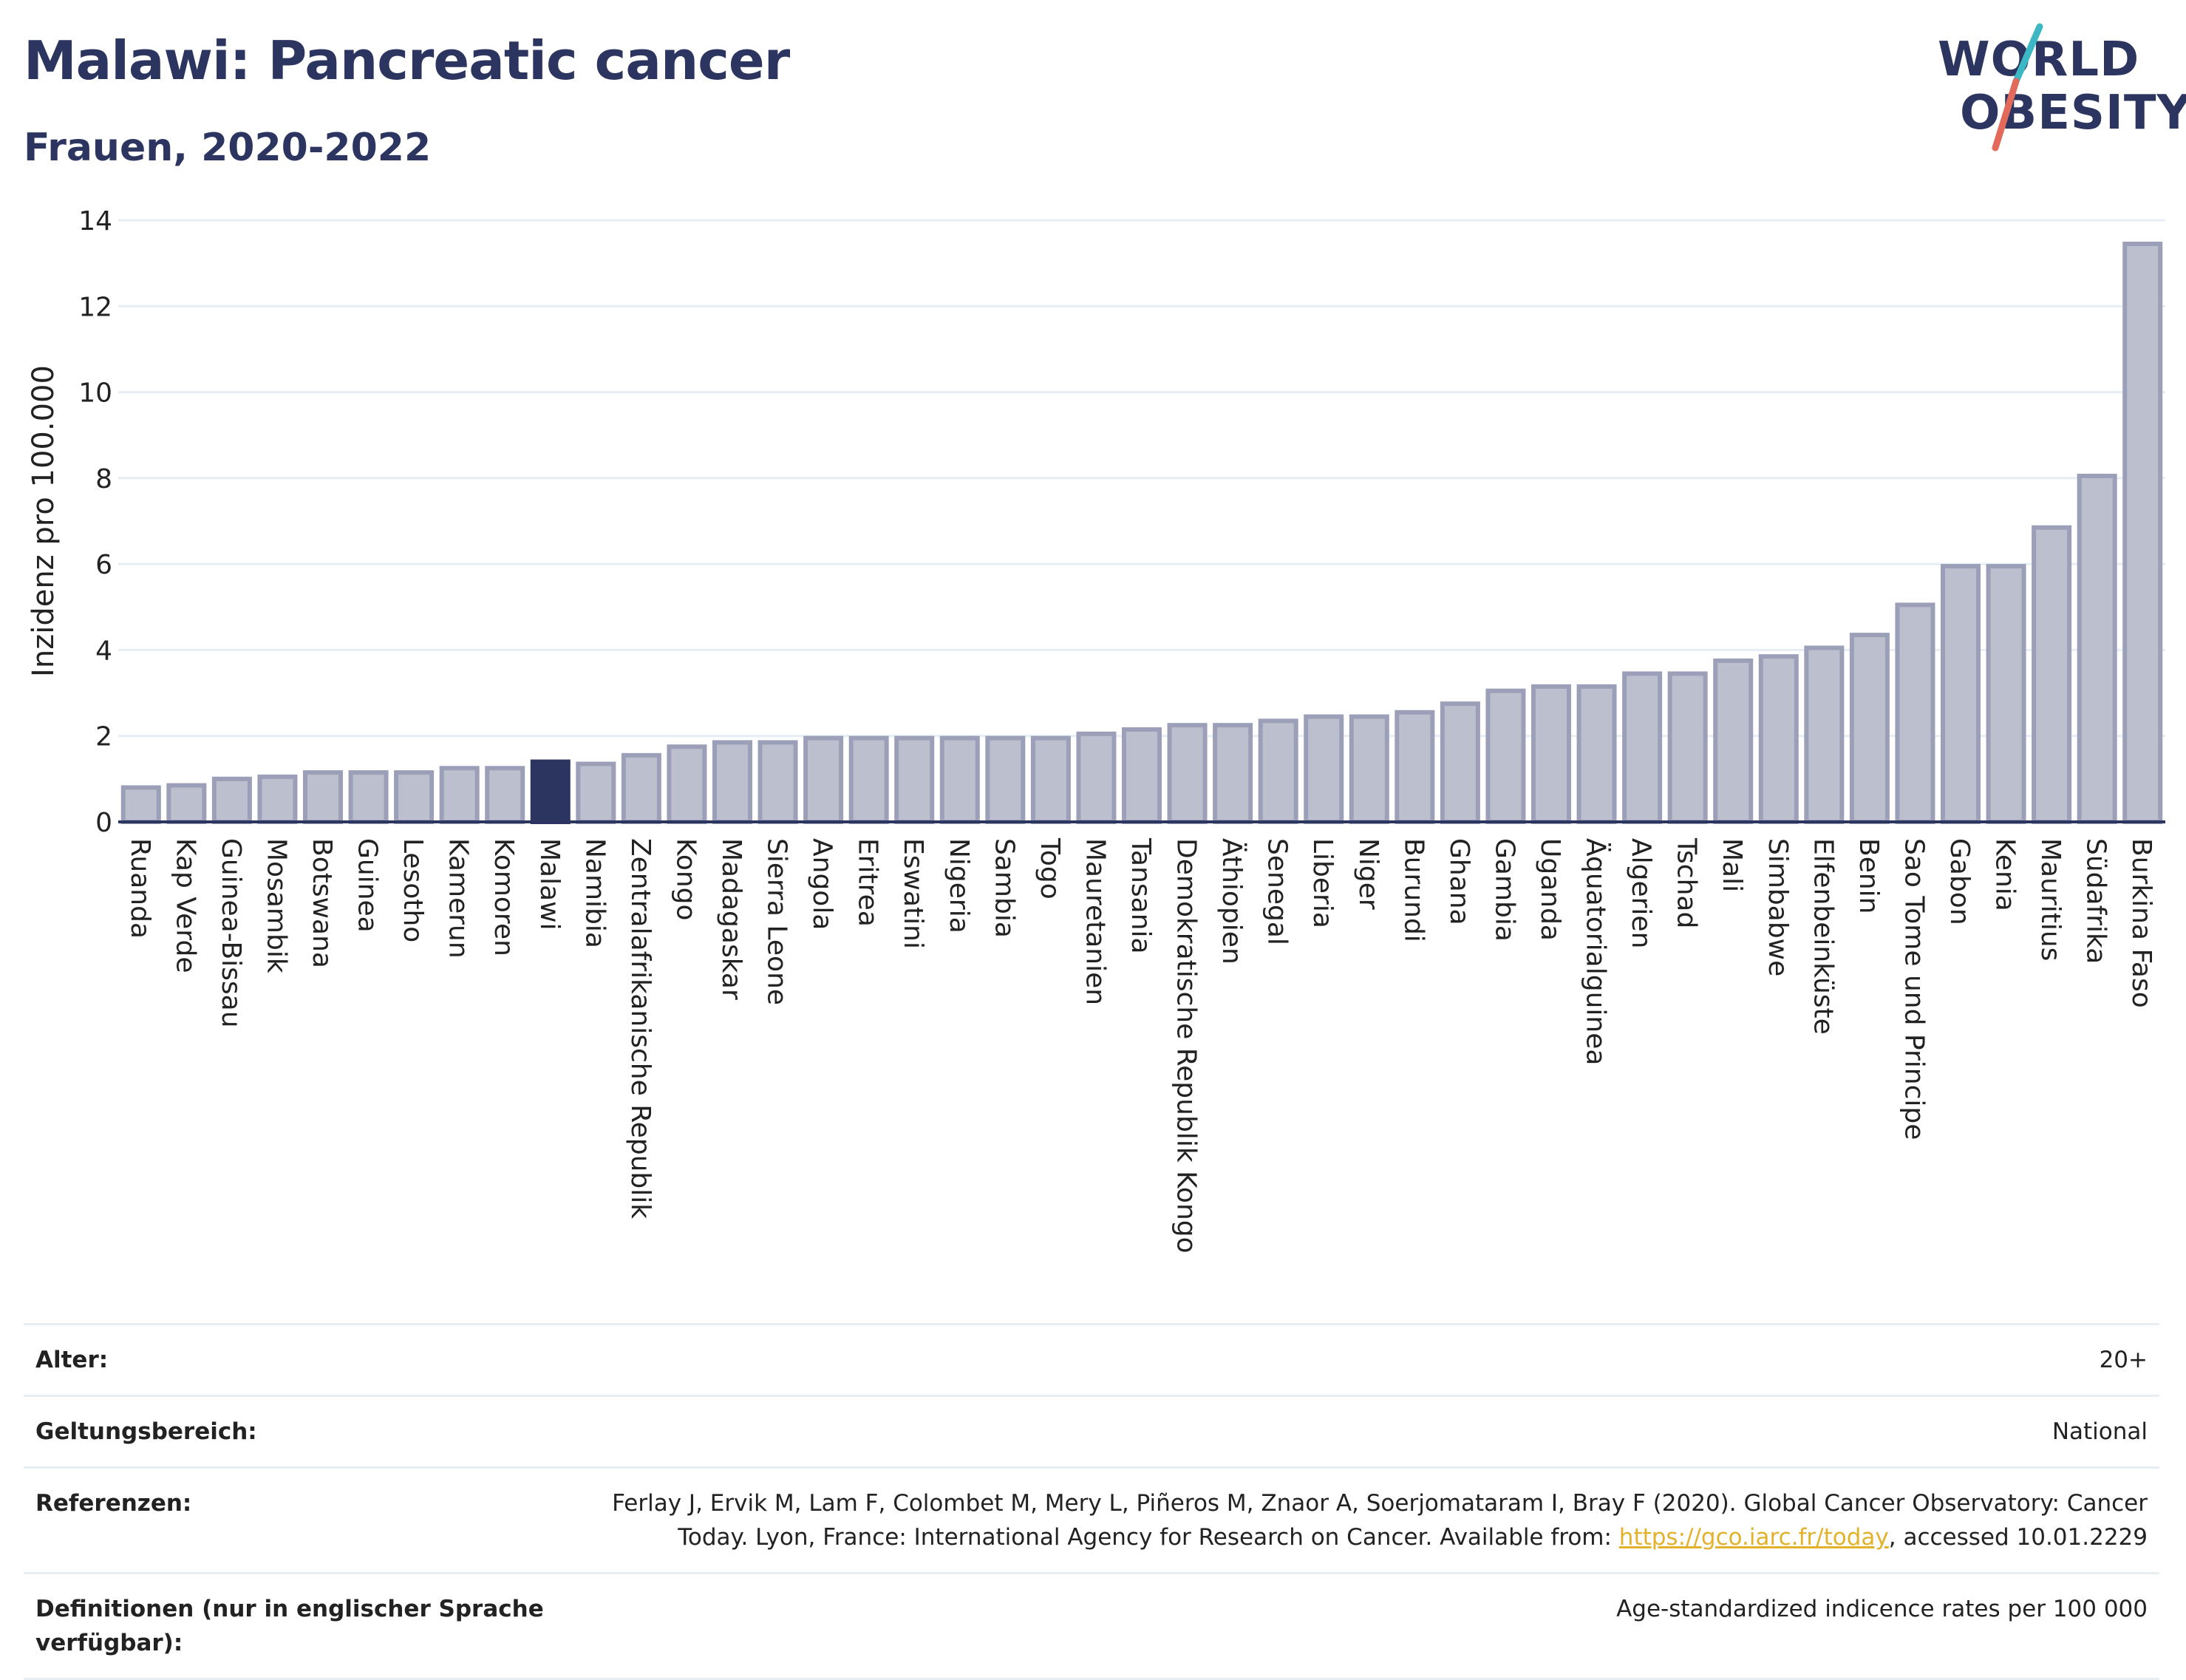  What do you see at coordinates (1004, 888) in the screenshot?
I see `x-tick-label: Sambia` at bounding box center [1004, 888].